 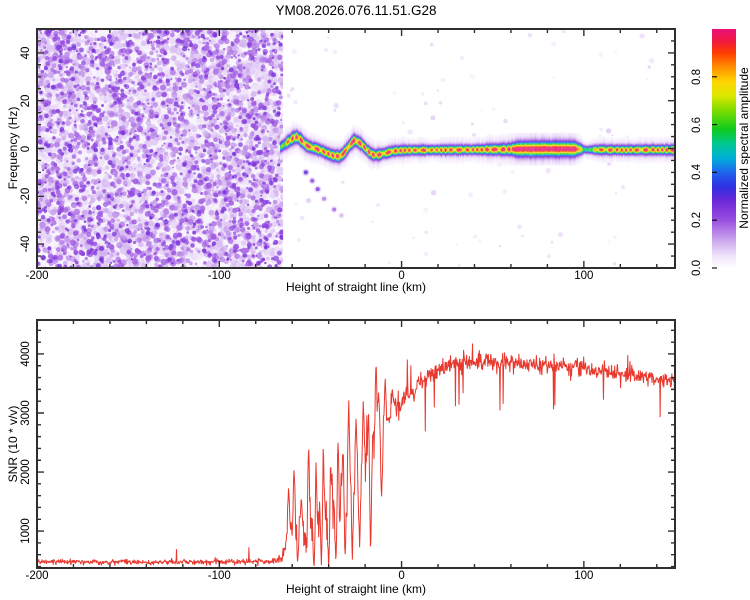 What do you see at coordinates (219, 576) in the screenshot?
I see `snr-x-tick-label: -100` at bounding box center [219, 576].